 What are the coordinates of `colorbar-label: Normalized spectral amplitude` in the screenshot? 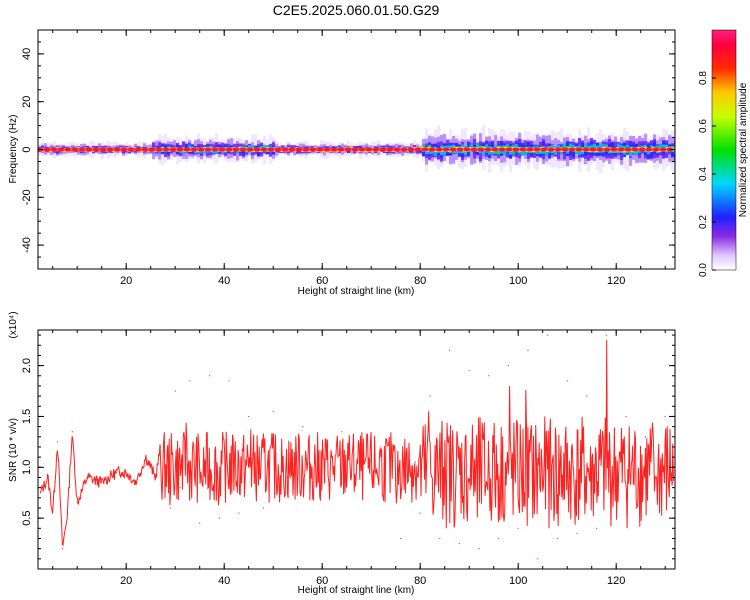 It's located at (743, 149).